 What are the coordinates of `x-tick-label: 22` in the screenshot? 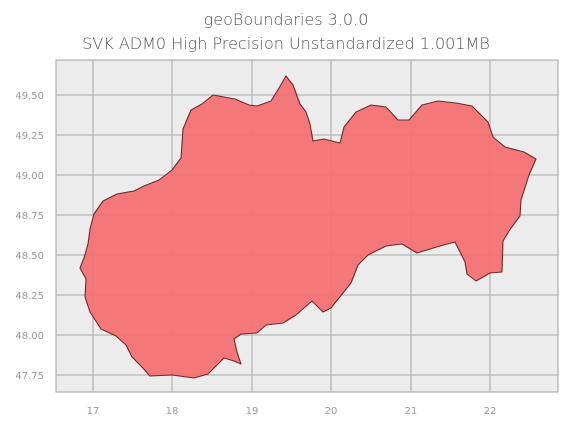 It's located at (490, 411).